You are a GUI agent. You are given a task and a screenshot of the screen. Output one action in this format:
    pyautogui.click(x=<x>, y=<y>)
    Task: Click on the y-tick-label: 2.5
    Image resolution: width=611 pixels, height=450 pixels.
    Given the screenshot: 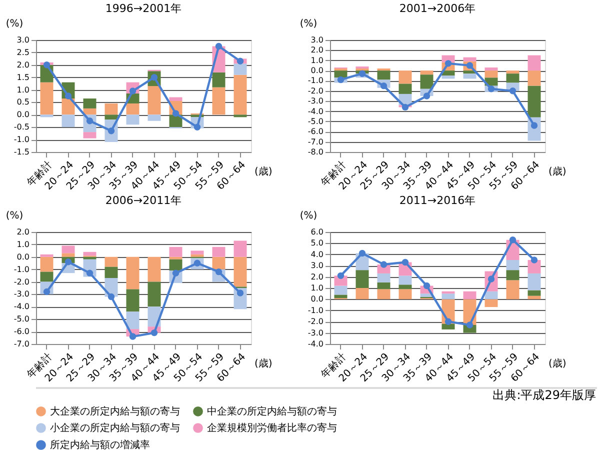 What is the action you would take?
    pyautogui.click(x=23, y=52)
    